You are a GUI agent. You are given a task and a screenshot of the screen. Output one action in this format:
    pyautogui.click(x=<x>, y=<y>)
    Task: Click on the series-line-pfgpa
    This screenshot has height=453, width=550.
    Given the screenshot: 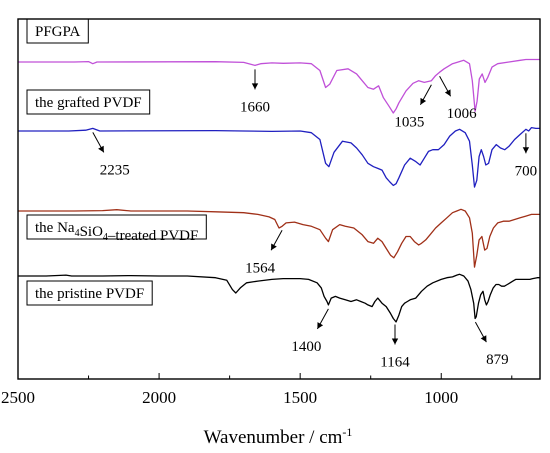 What is the action you would take?
    pyautogui.click(x=279, y=86)
    